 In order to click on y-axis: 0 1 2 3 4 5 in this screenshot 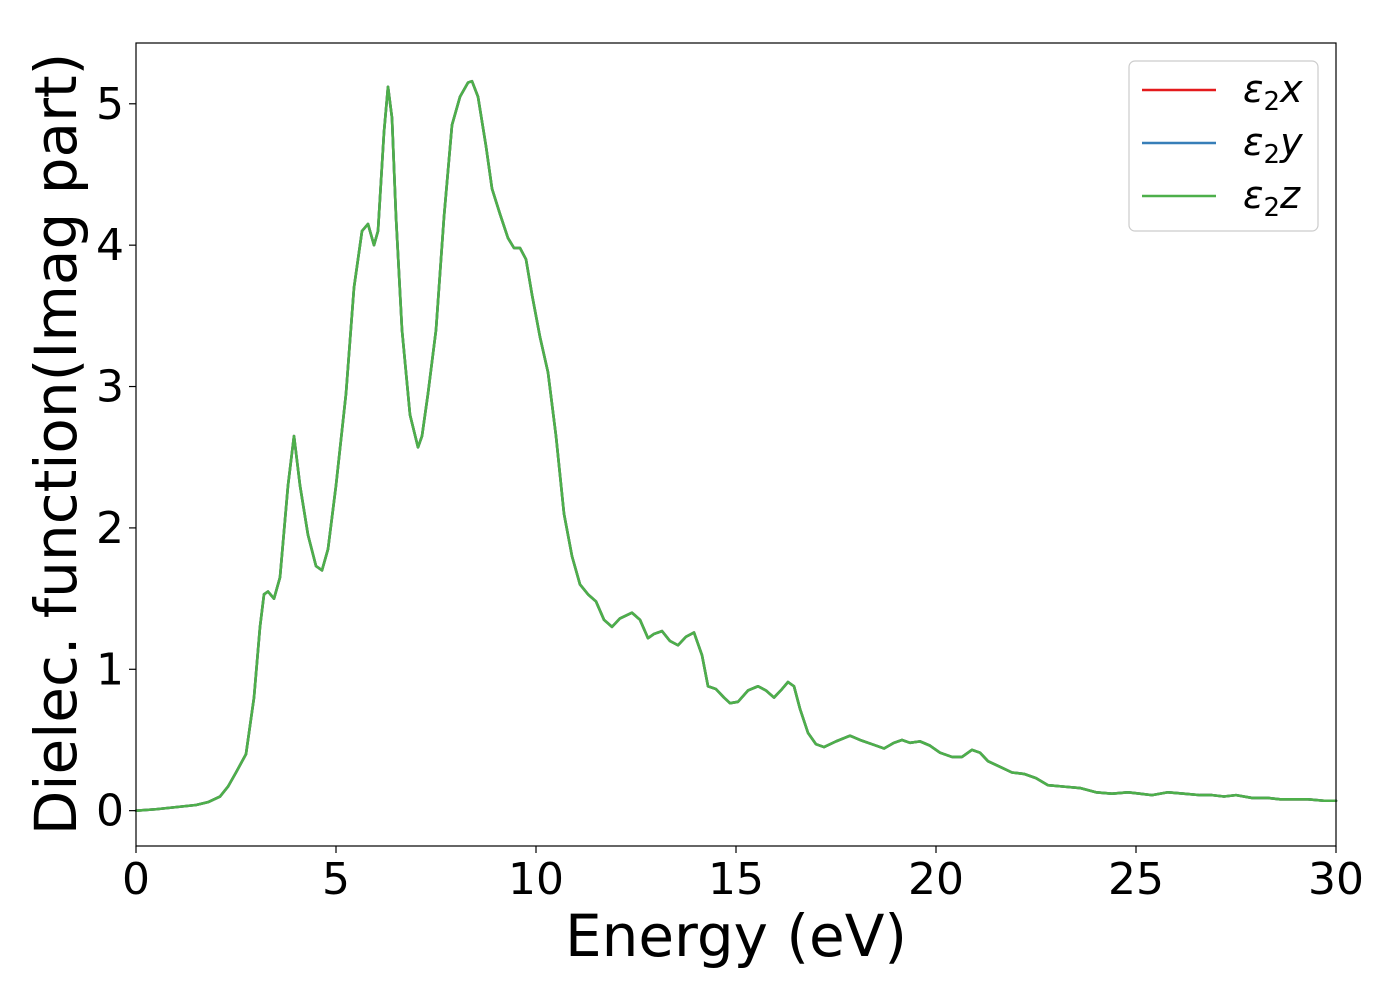, I will do `click(116, 458)`.